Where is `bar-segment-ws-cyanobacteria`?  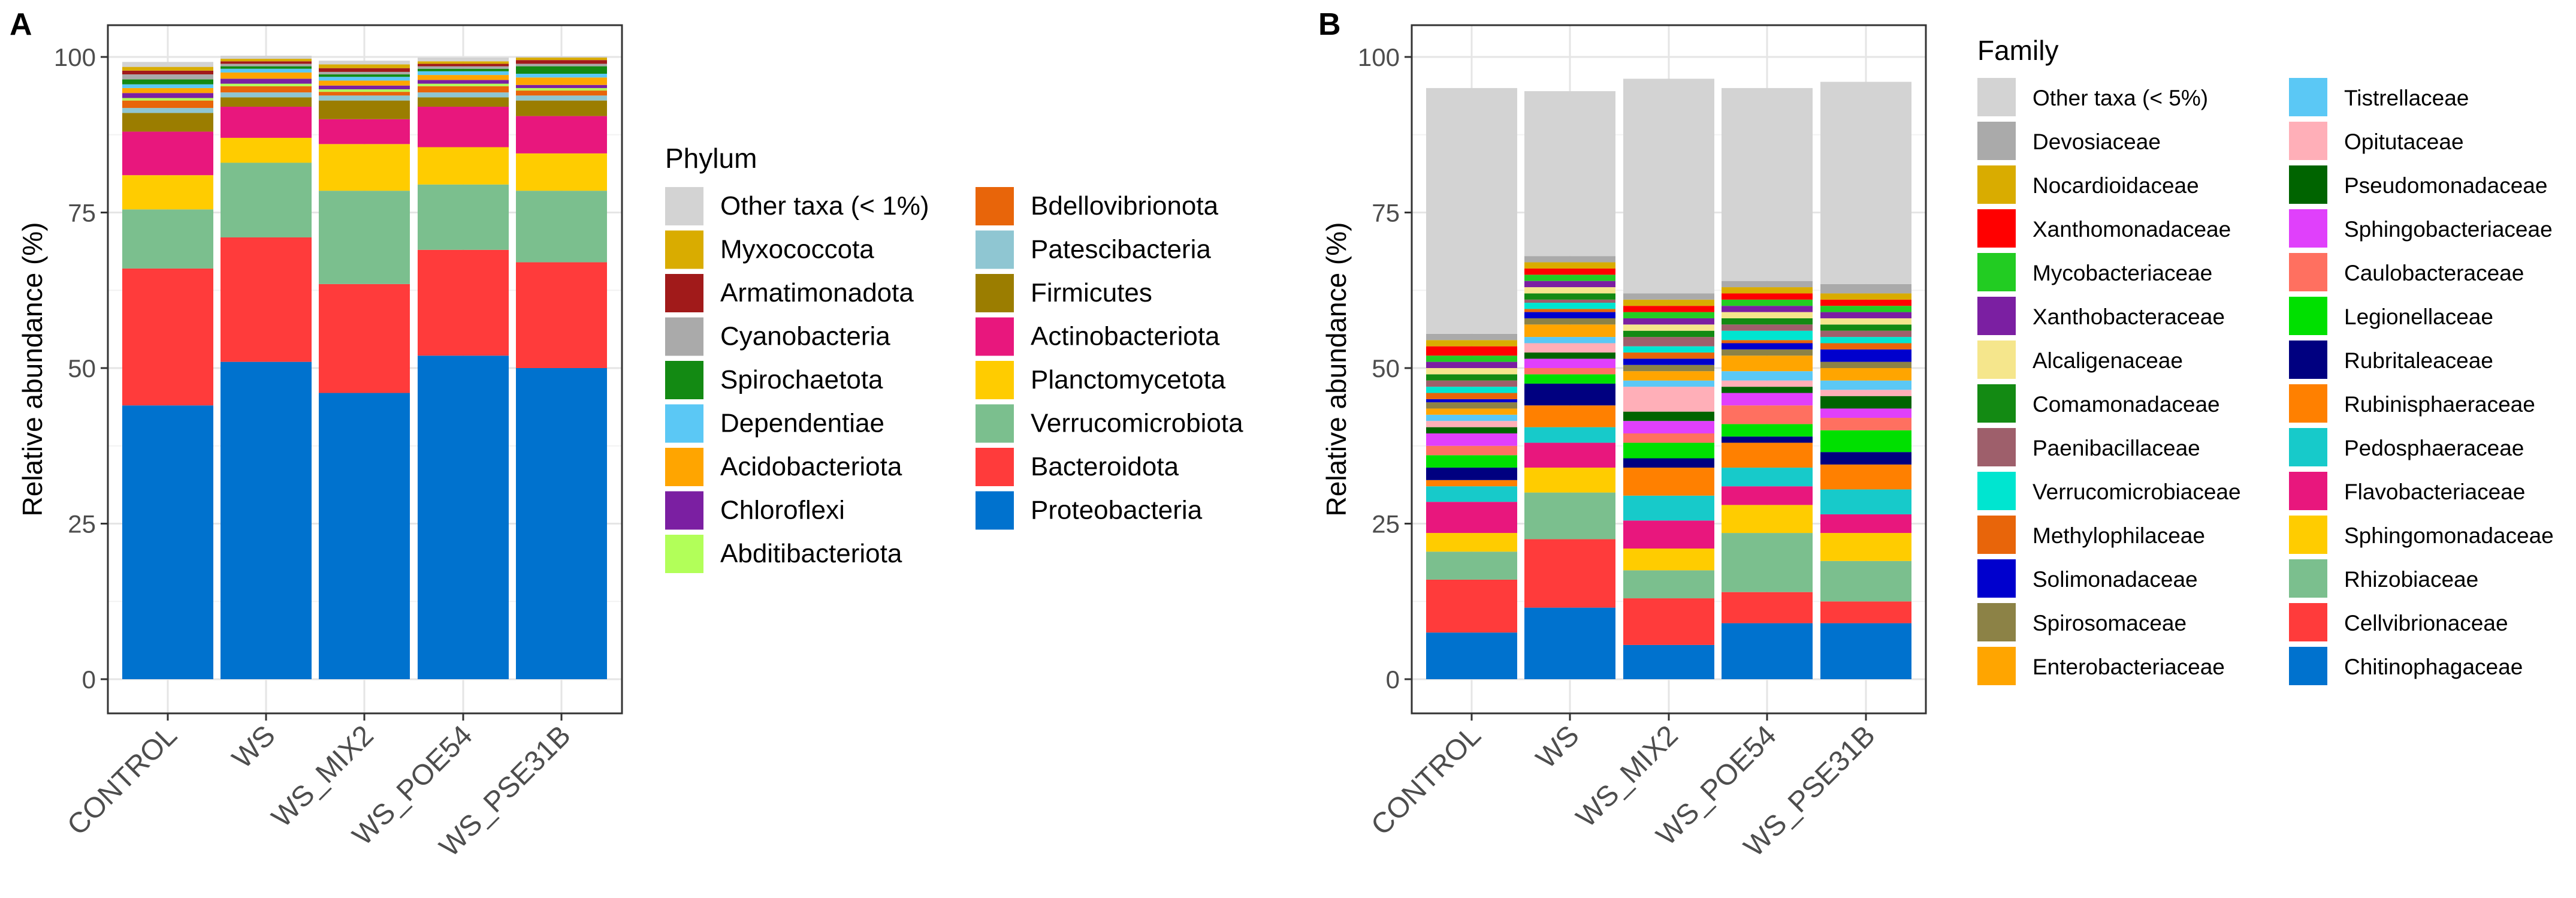
bar-segment-ws-cyanobacteria is located at coordinates (266, 65).